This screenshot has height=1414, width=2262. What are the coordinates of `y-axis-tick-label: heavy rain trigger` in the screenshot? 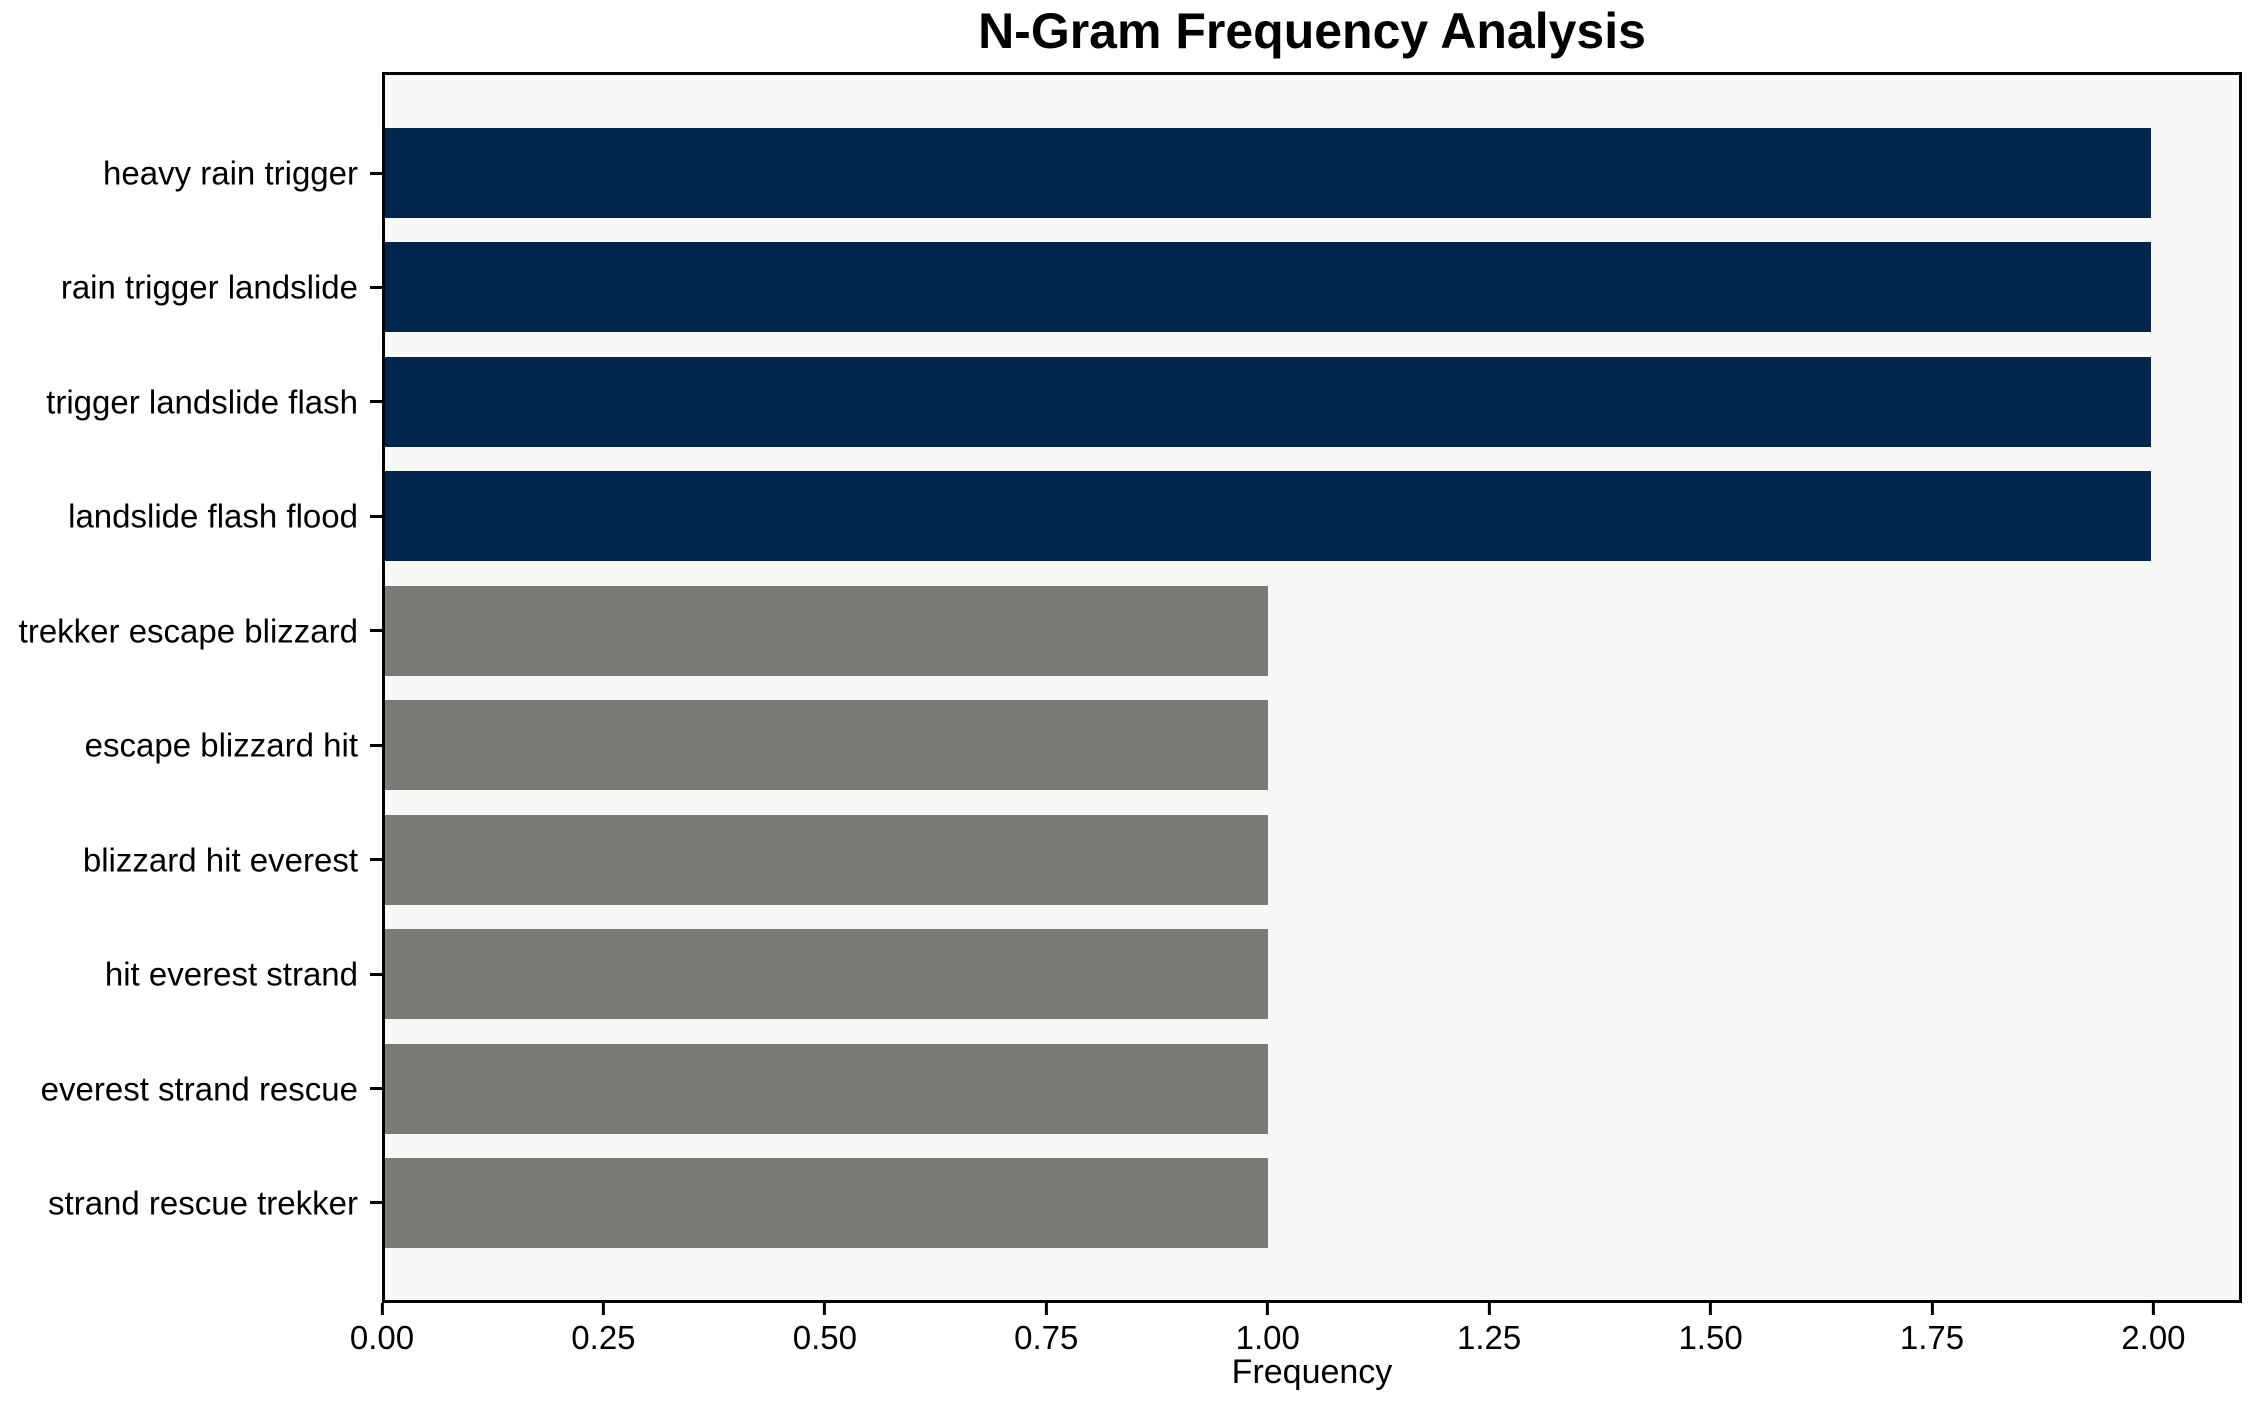 It's located at (230, 173).